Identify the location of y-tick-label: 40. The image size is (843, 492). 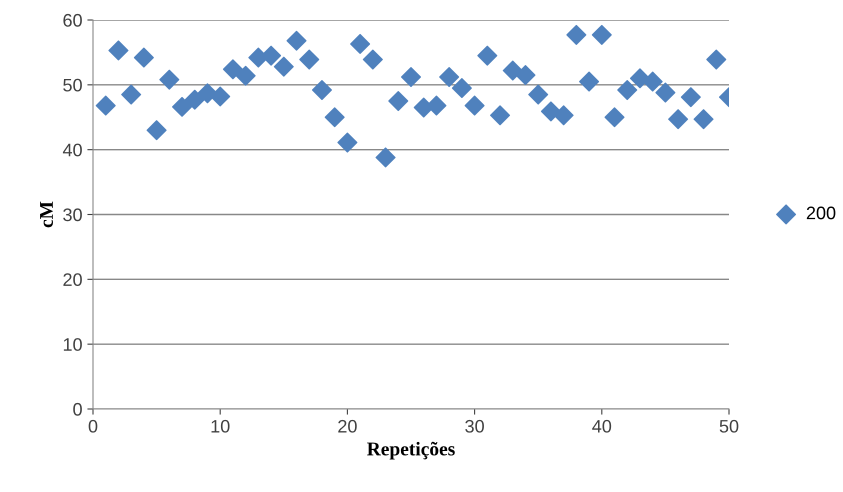
(72, 150).